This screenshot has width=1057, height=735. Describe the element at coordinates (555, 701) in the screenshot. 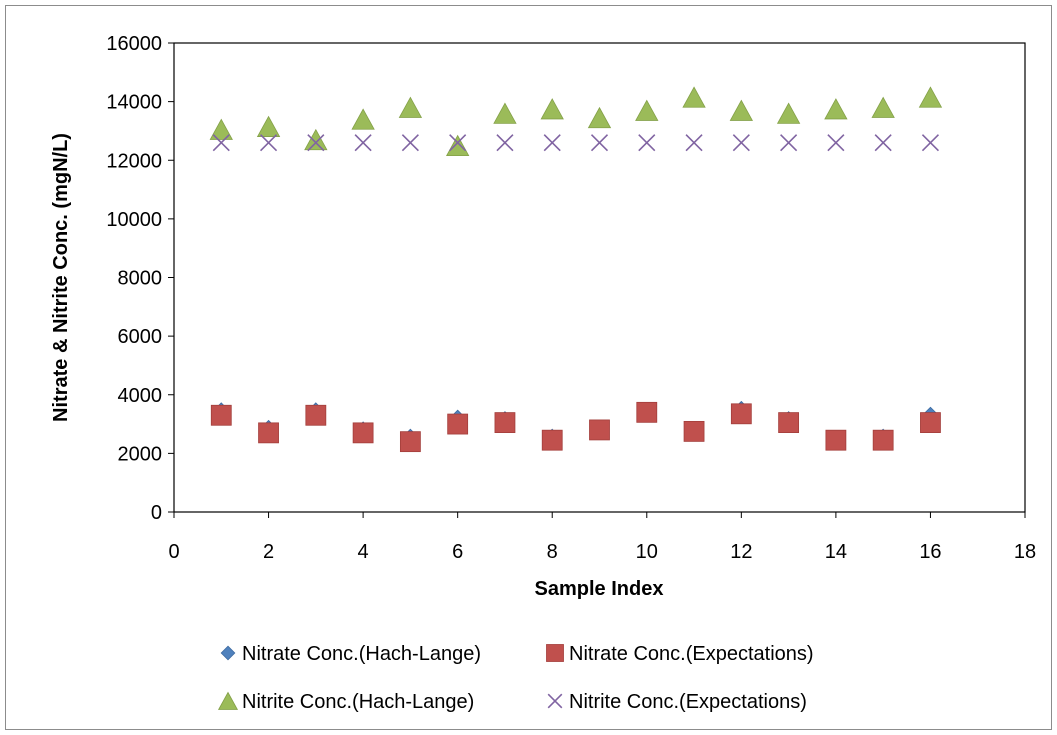

I see `legend-marker-x` at that location.